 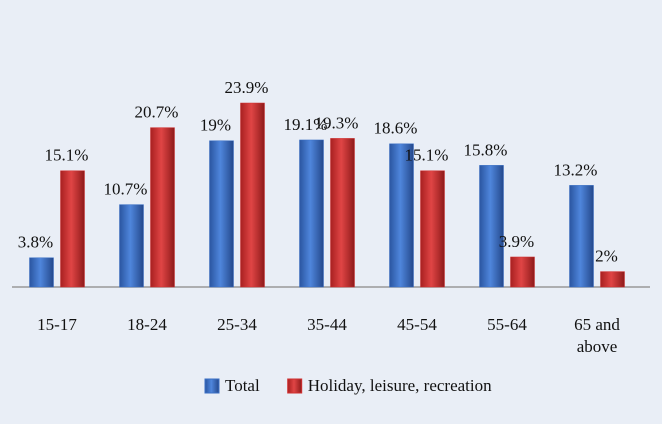 What do you see at coordinates (400, 385) in the screenshot?
I see `legend-label: Holiday, leisure, recreation` at bounding box center [400, 385].